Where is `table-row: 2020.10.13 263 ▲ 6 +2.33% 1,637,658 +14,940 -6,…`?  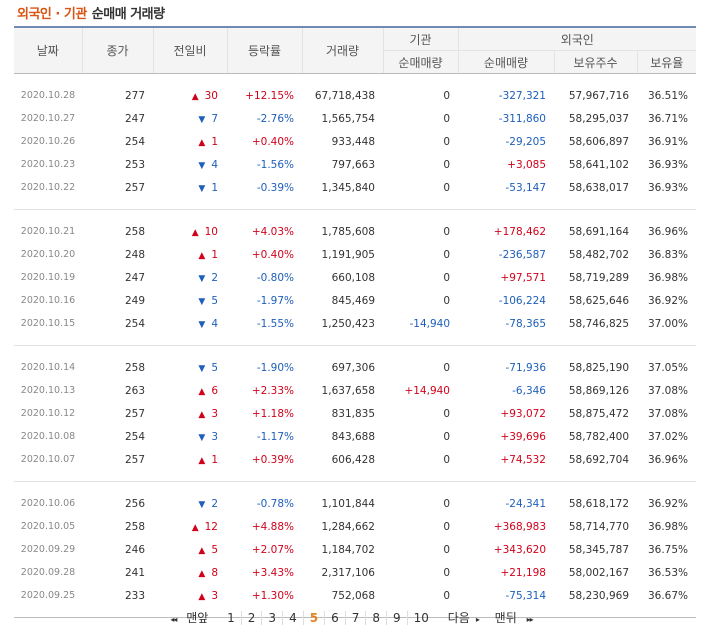 table-row: 2020.10.13 263 ▲ 6 +2.33% 1,637,658 +14,940 -6,… is located at coordinates (355, 390).